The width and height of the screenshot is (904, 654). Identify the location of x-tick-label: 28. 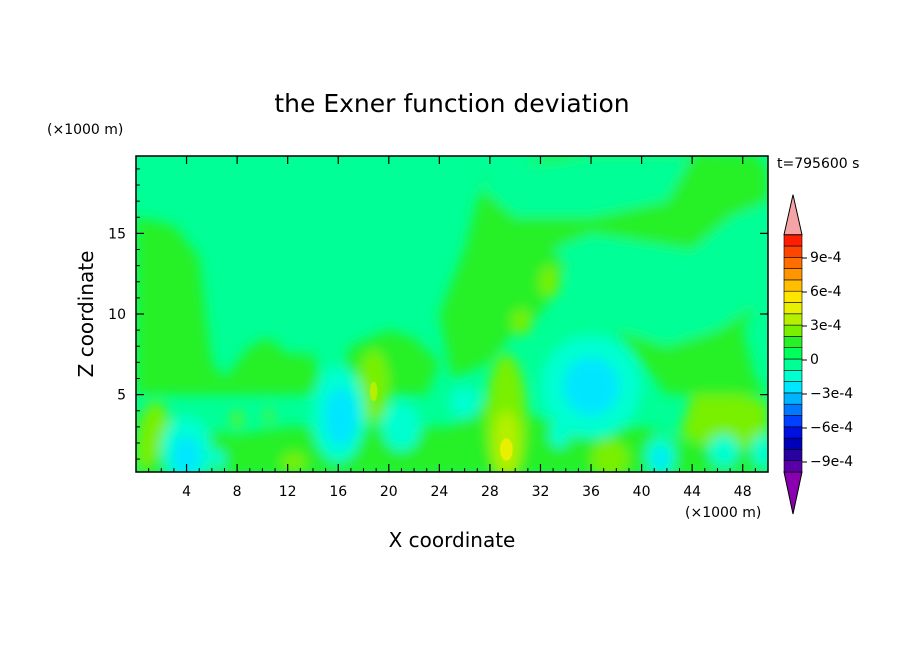
(490, 492).